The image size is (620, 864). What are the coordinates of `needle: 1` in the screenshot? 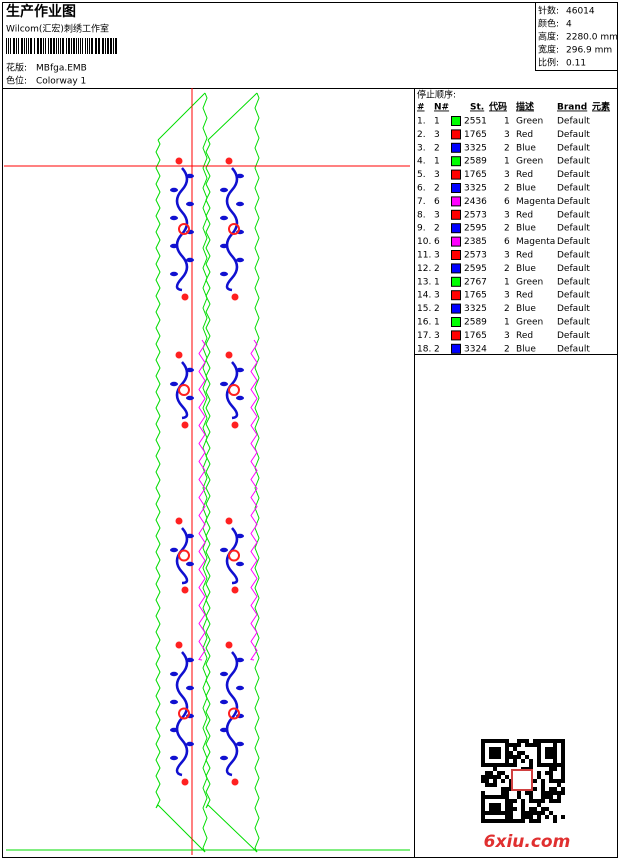 It's located at (437, 162).